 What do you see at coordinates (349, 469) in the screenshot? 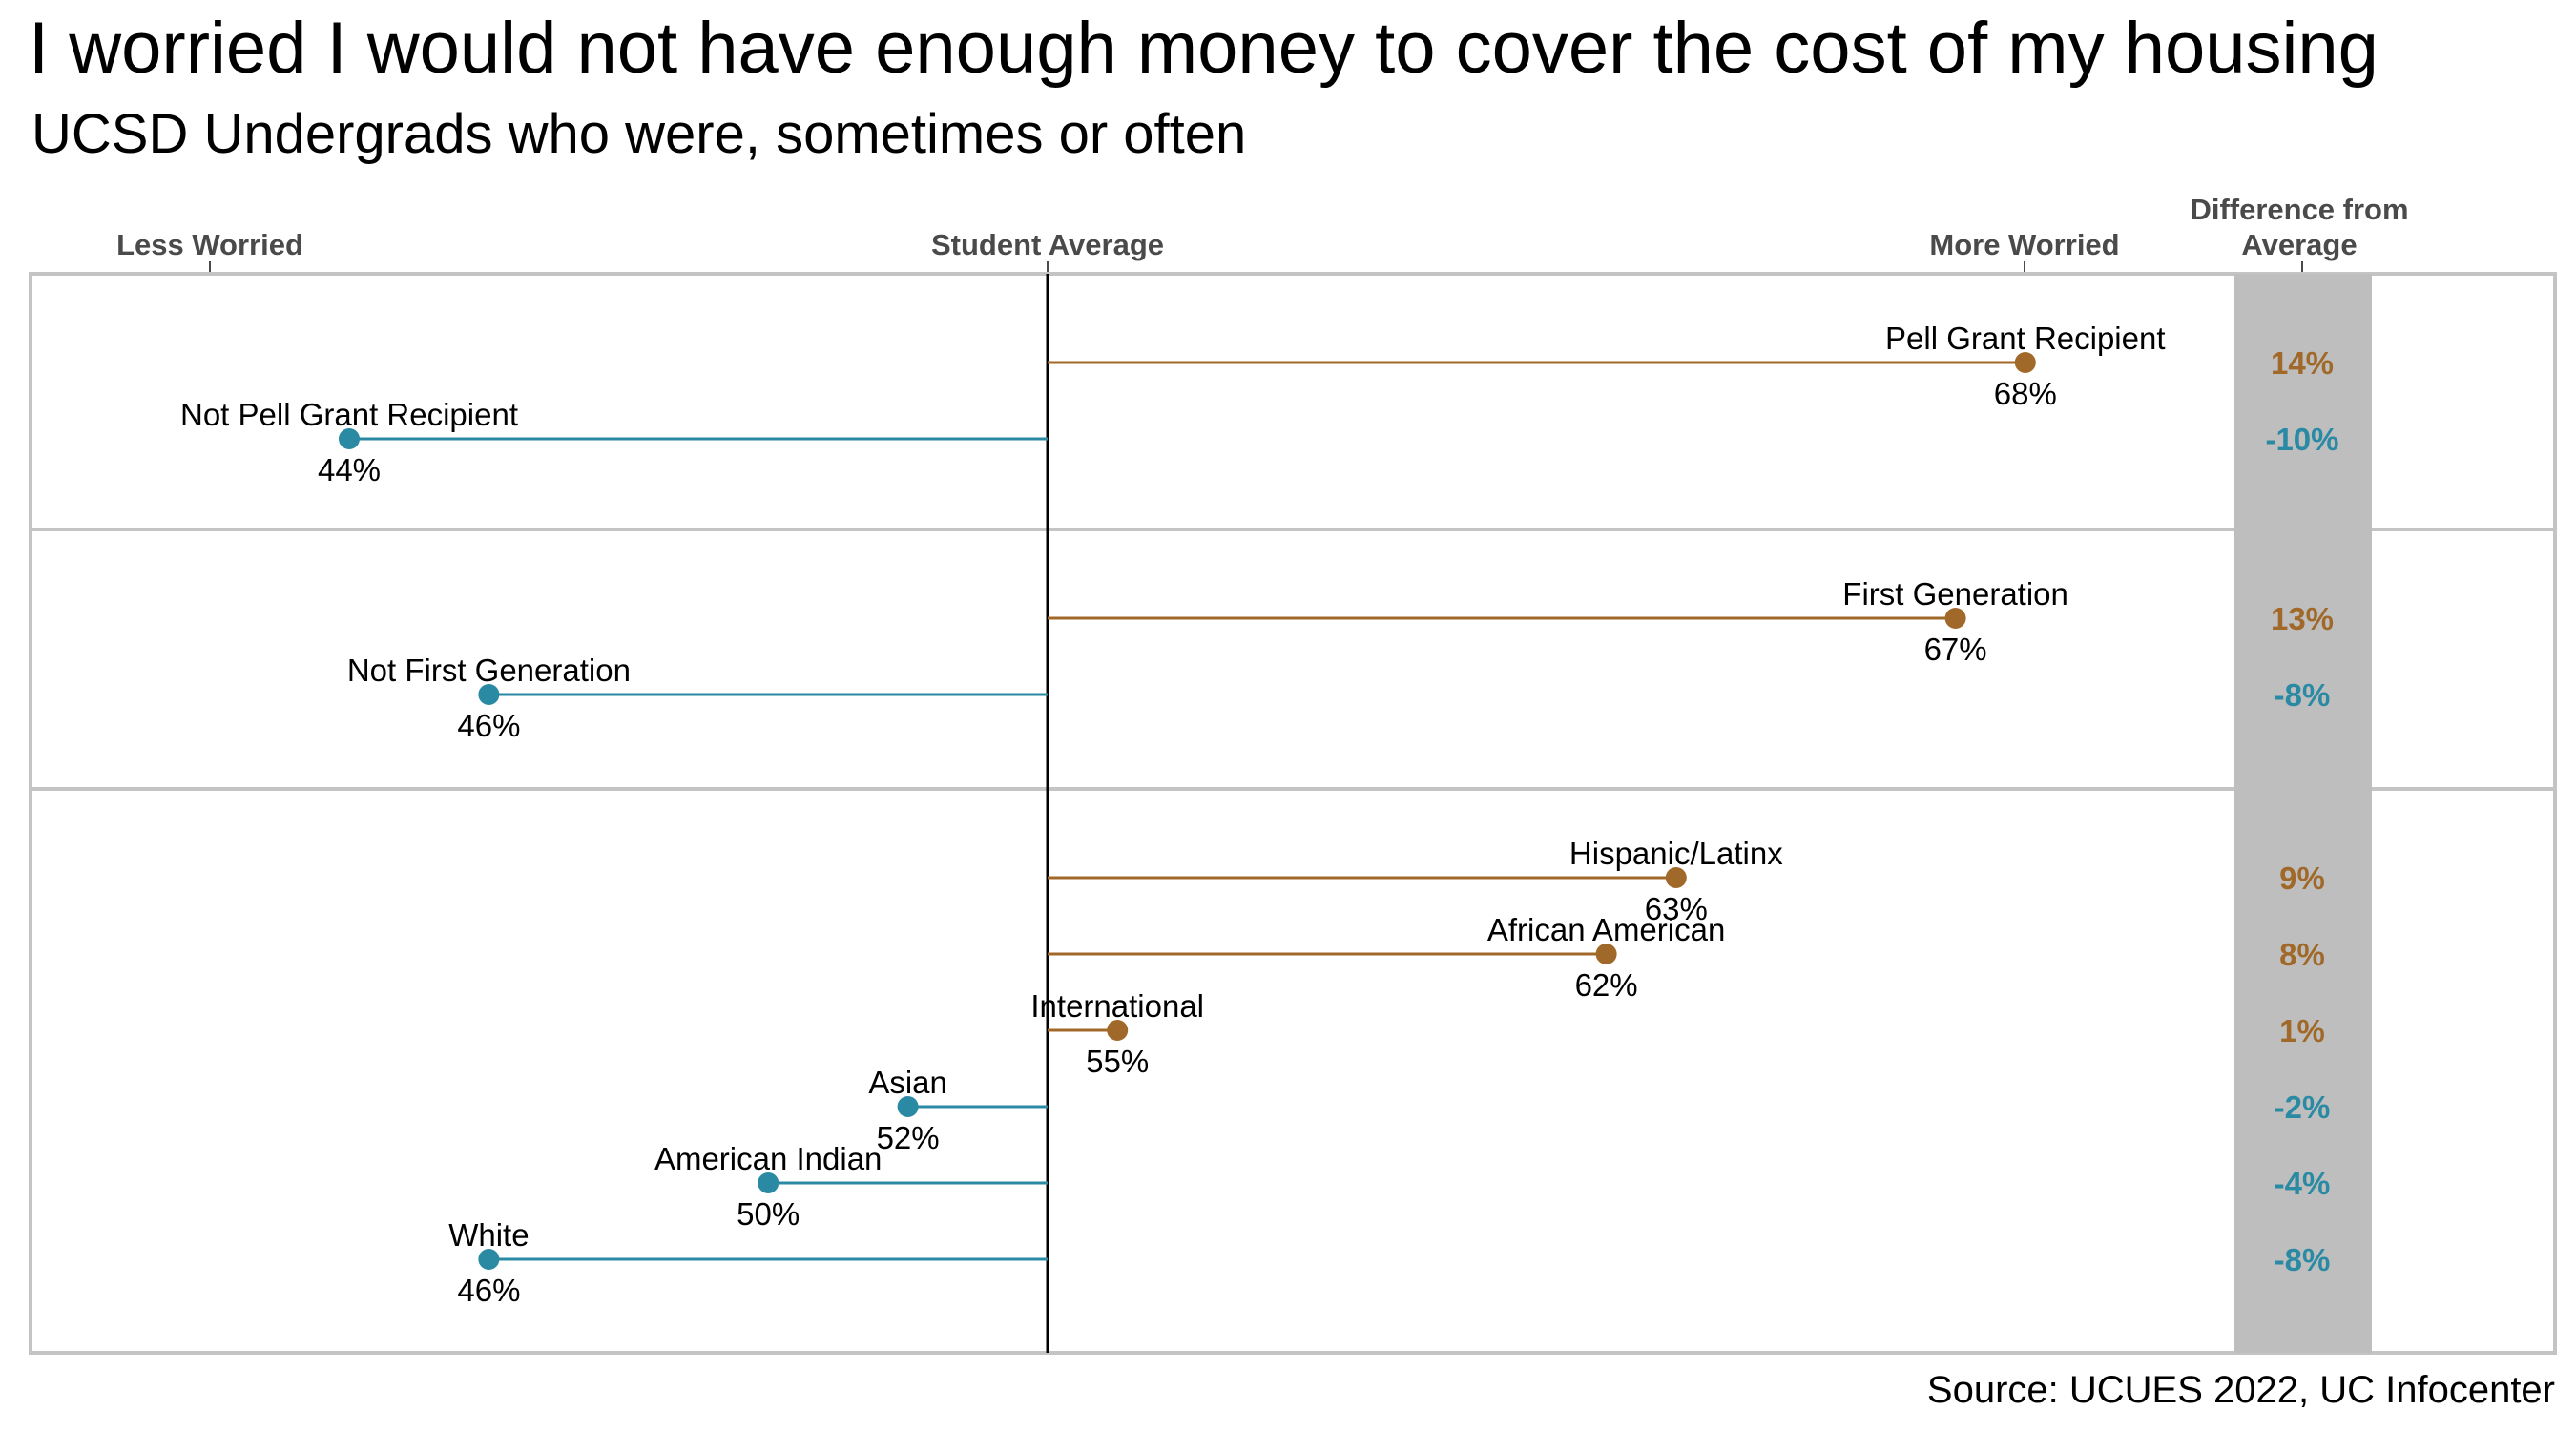
I see `value-label: 44%` at bounding box center [349, 469].